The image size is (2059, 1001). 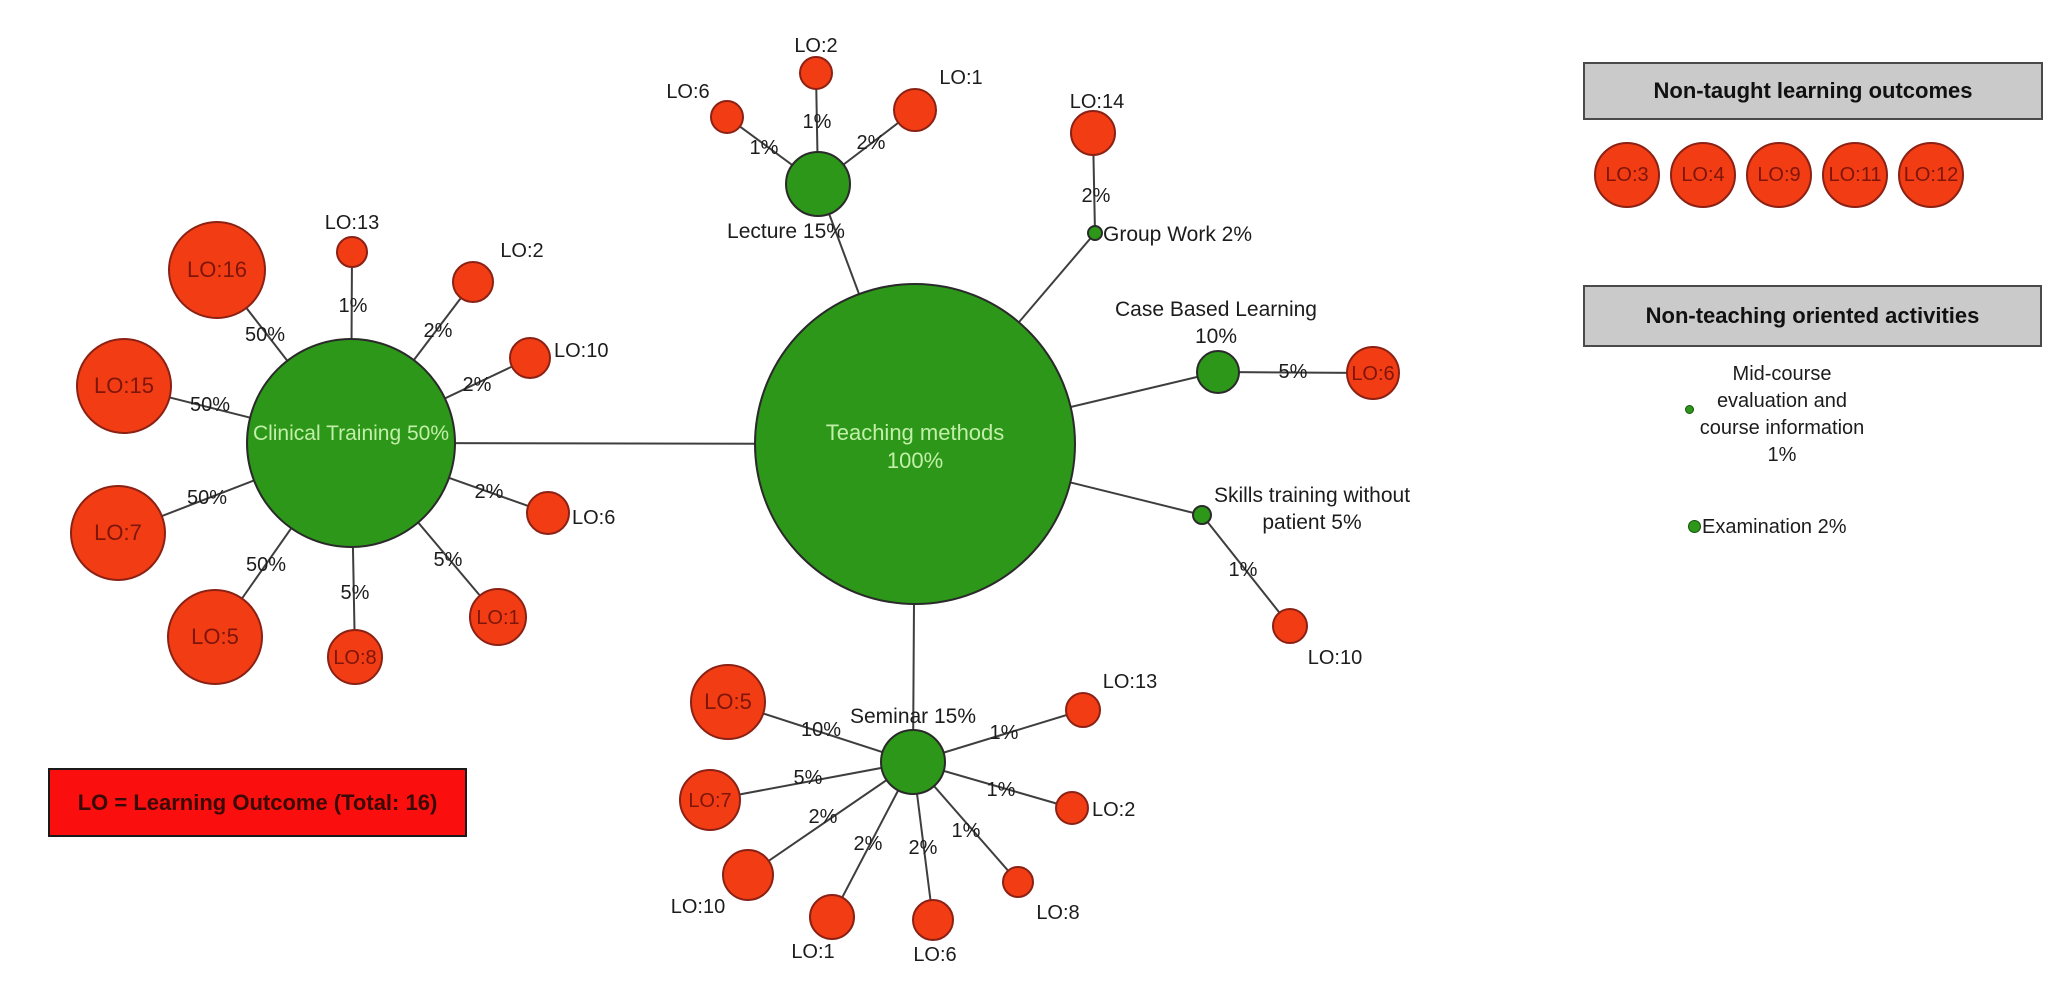 What do you see at coordinates (823, 817) in the screenshot?
I see `edge-label-seminar-lo10-seminar: 2%` at bounding box center [823, 817].